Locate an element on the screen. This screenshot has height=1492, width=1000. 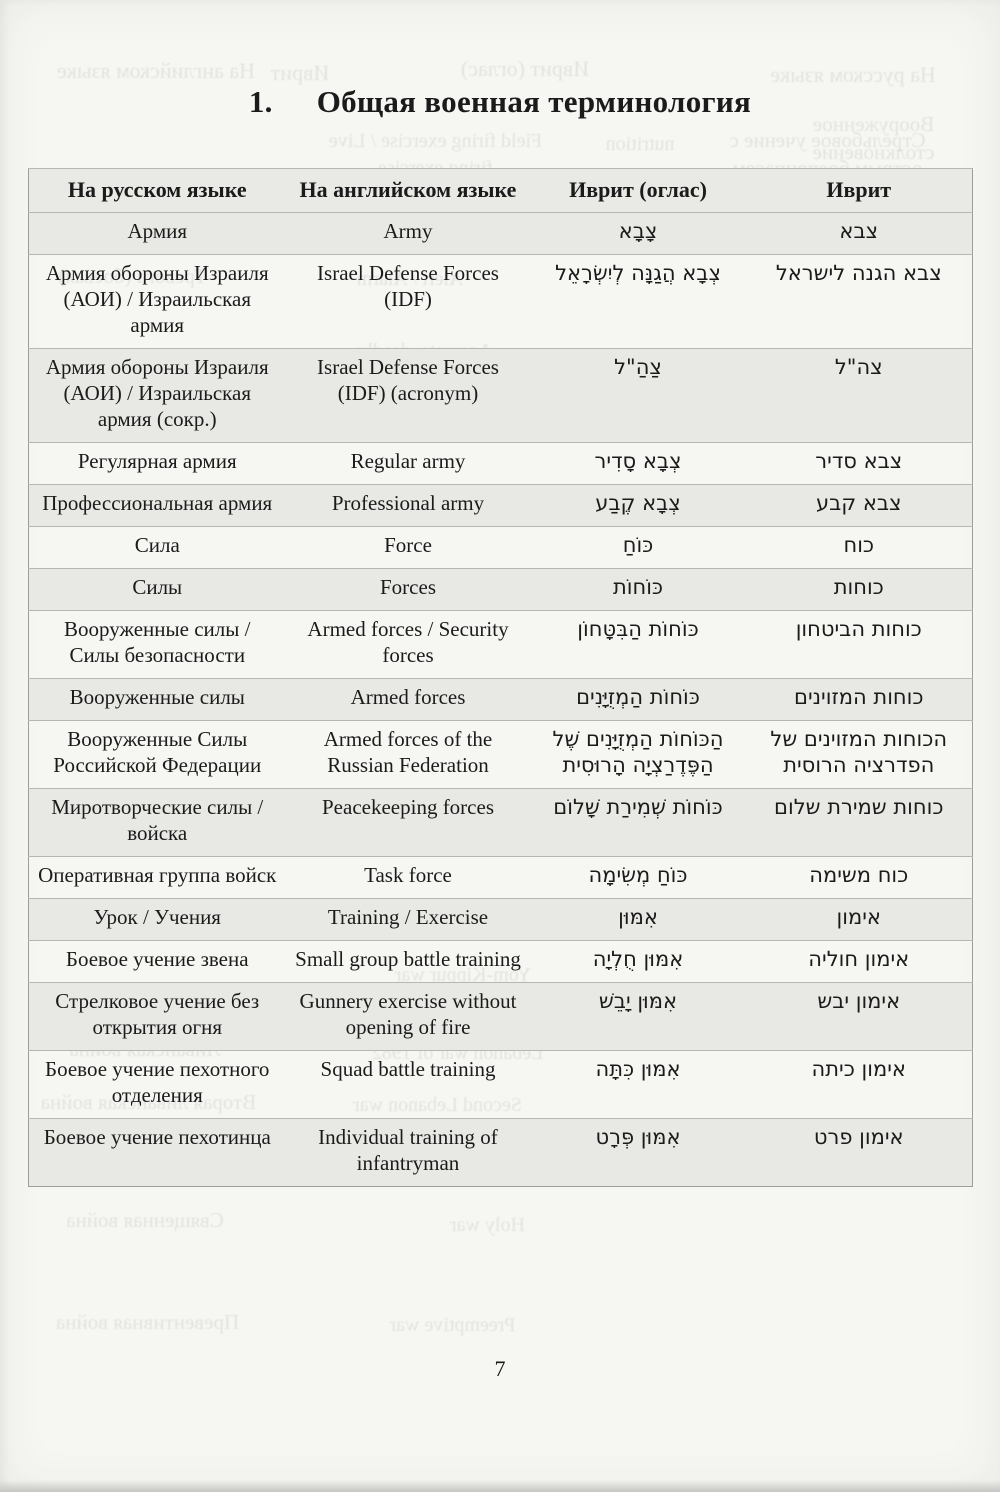
english-term: Israel Defense Forces (IDF) is located at coordinates (408, 301).